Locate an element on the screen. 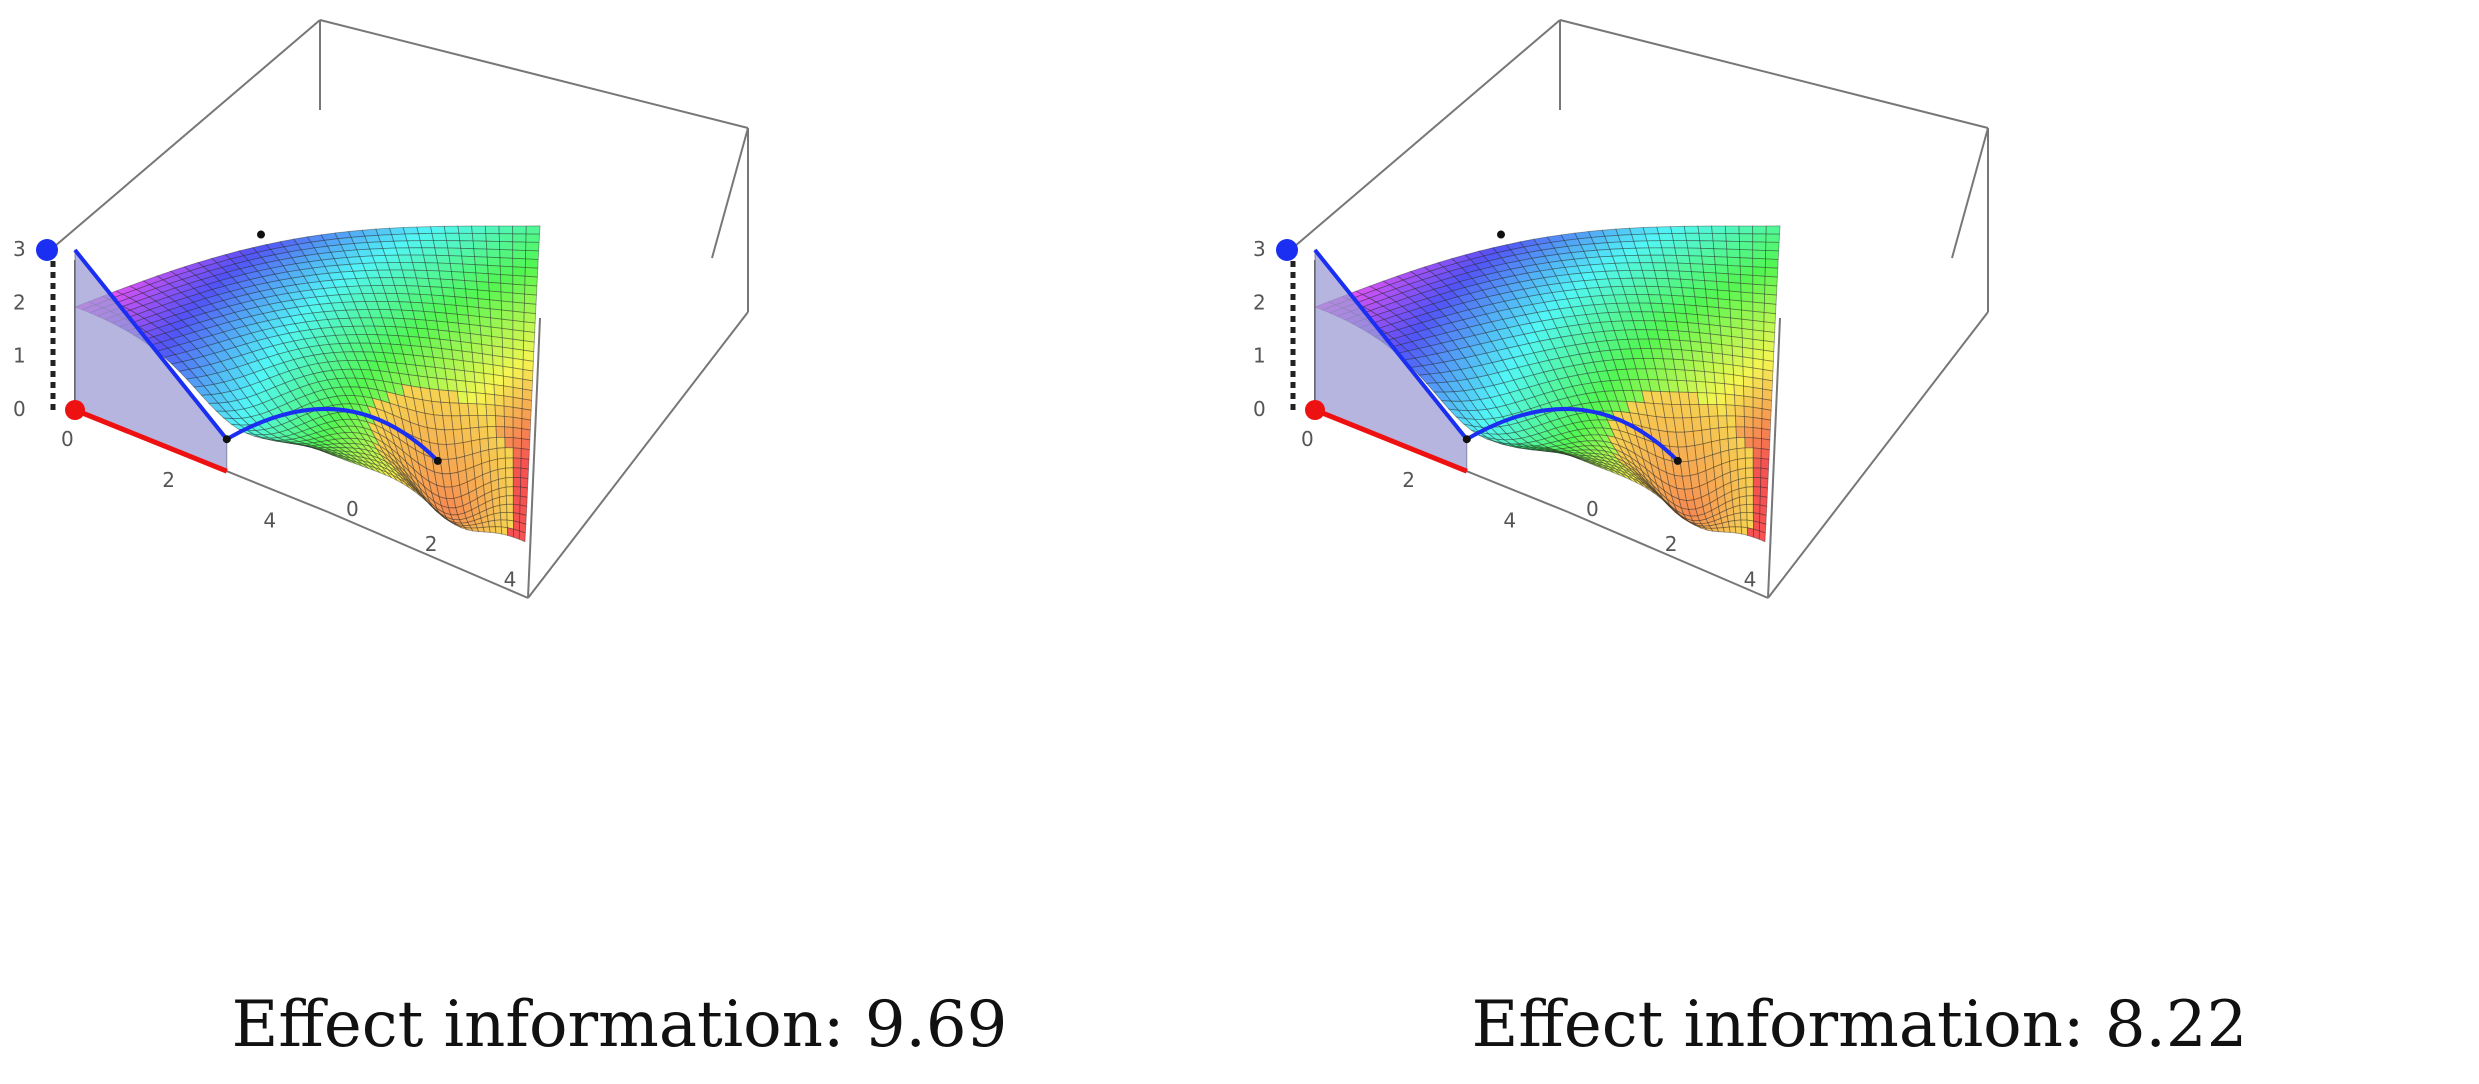  y-tick-label: 2 is located at coordinates (1671, 544).